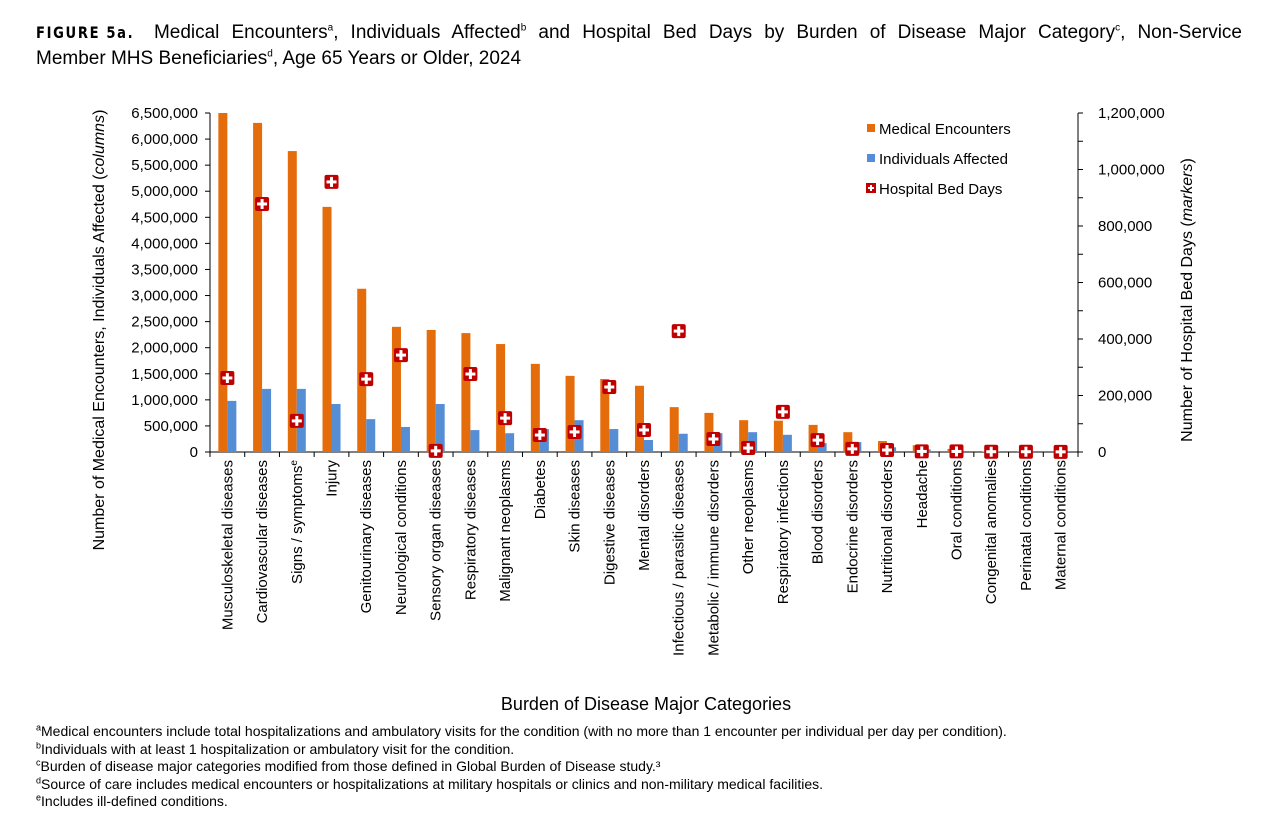 This screenshot has height=837, width=1280. Describe the element at coordinates (39, 797) in the screenshot. I see `footnote-mark: e` at that location.